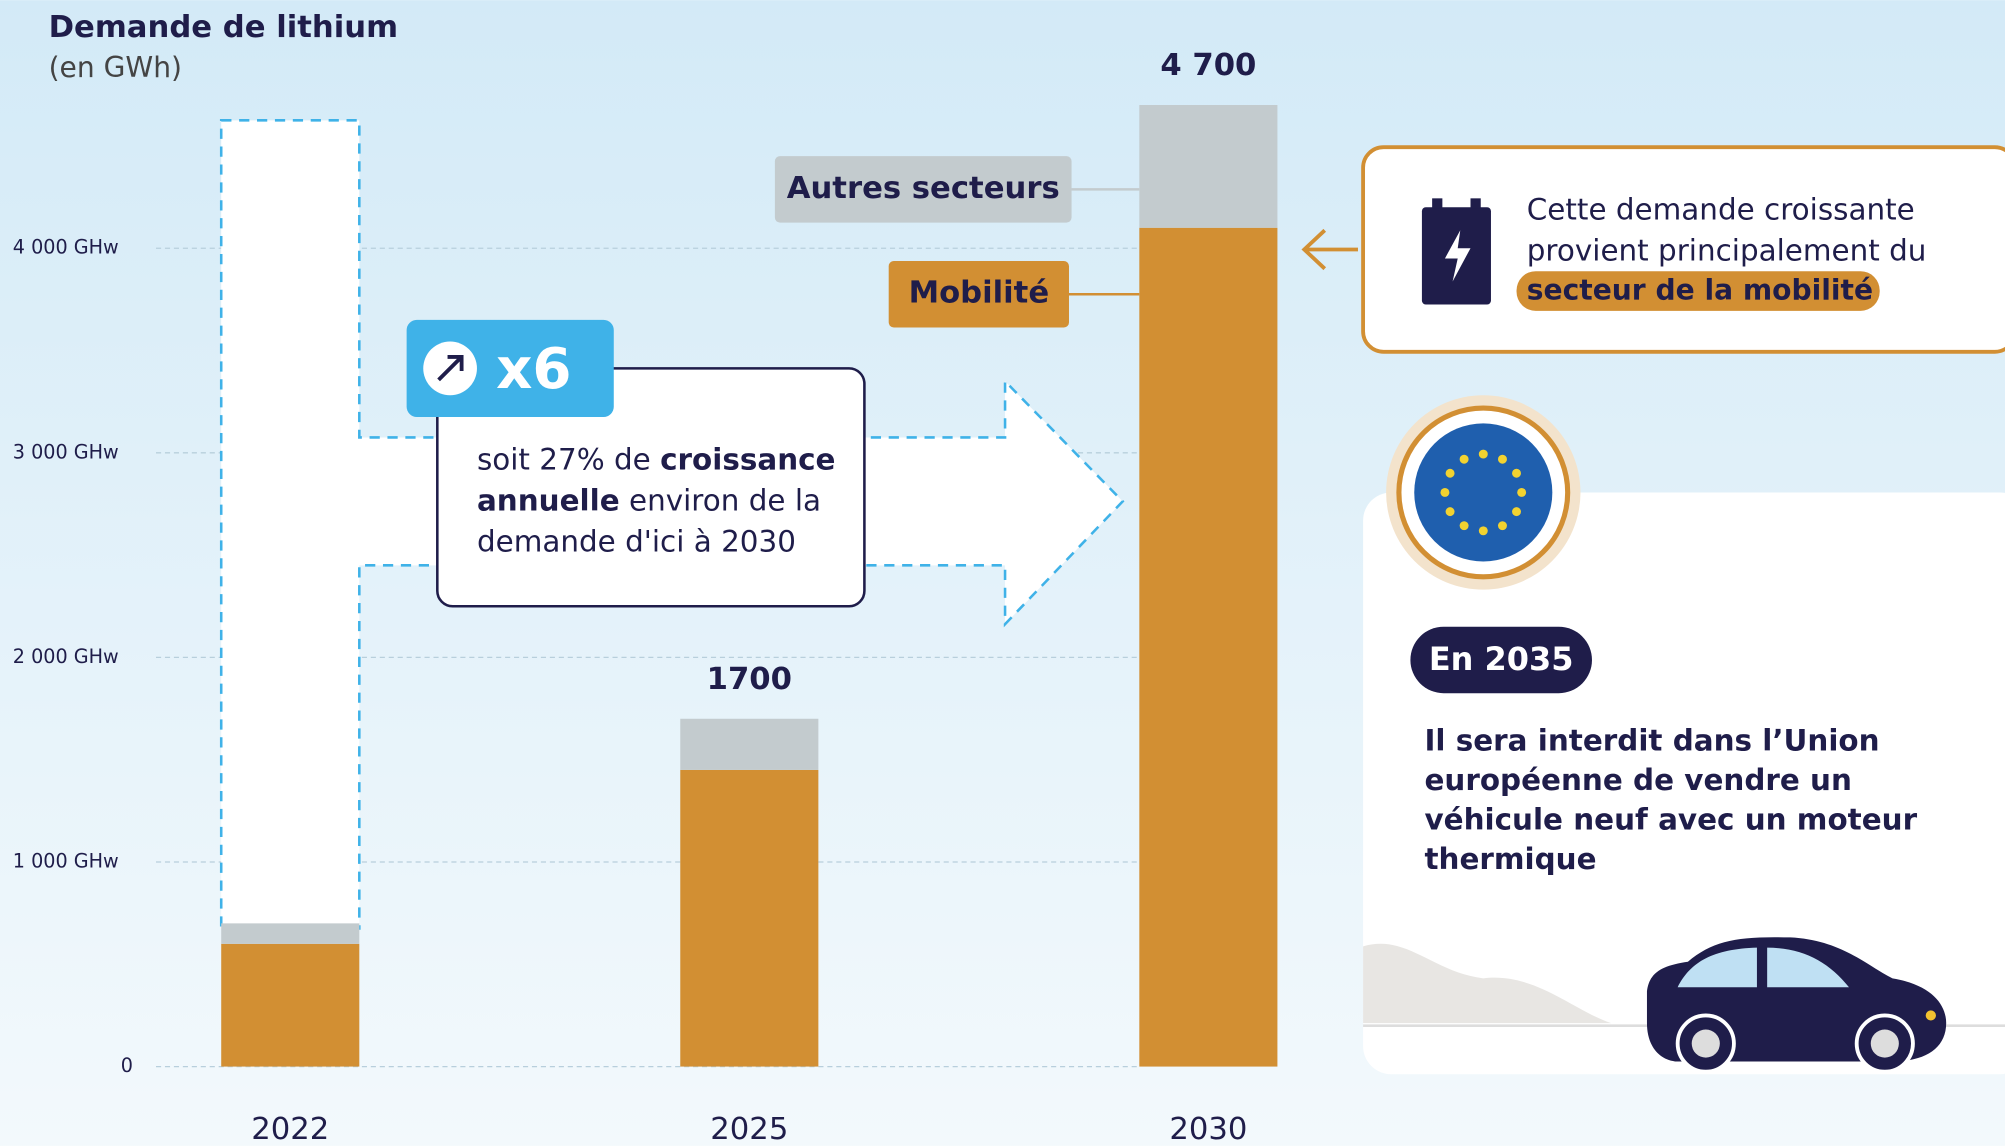  What do you see at coordinates (127, 1065) in the screenshot?
I see `y-tick-label: 0` at bounding box center [127, 1065].